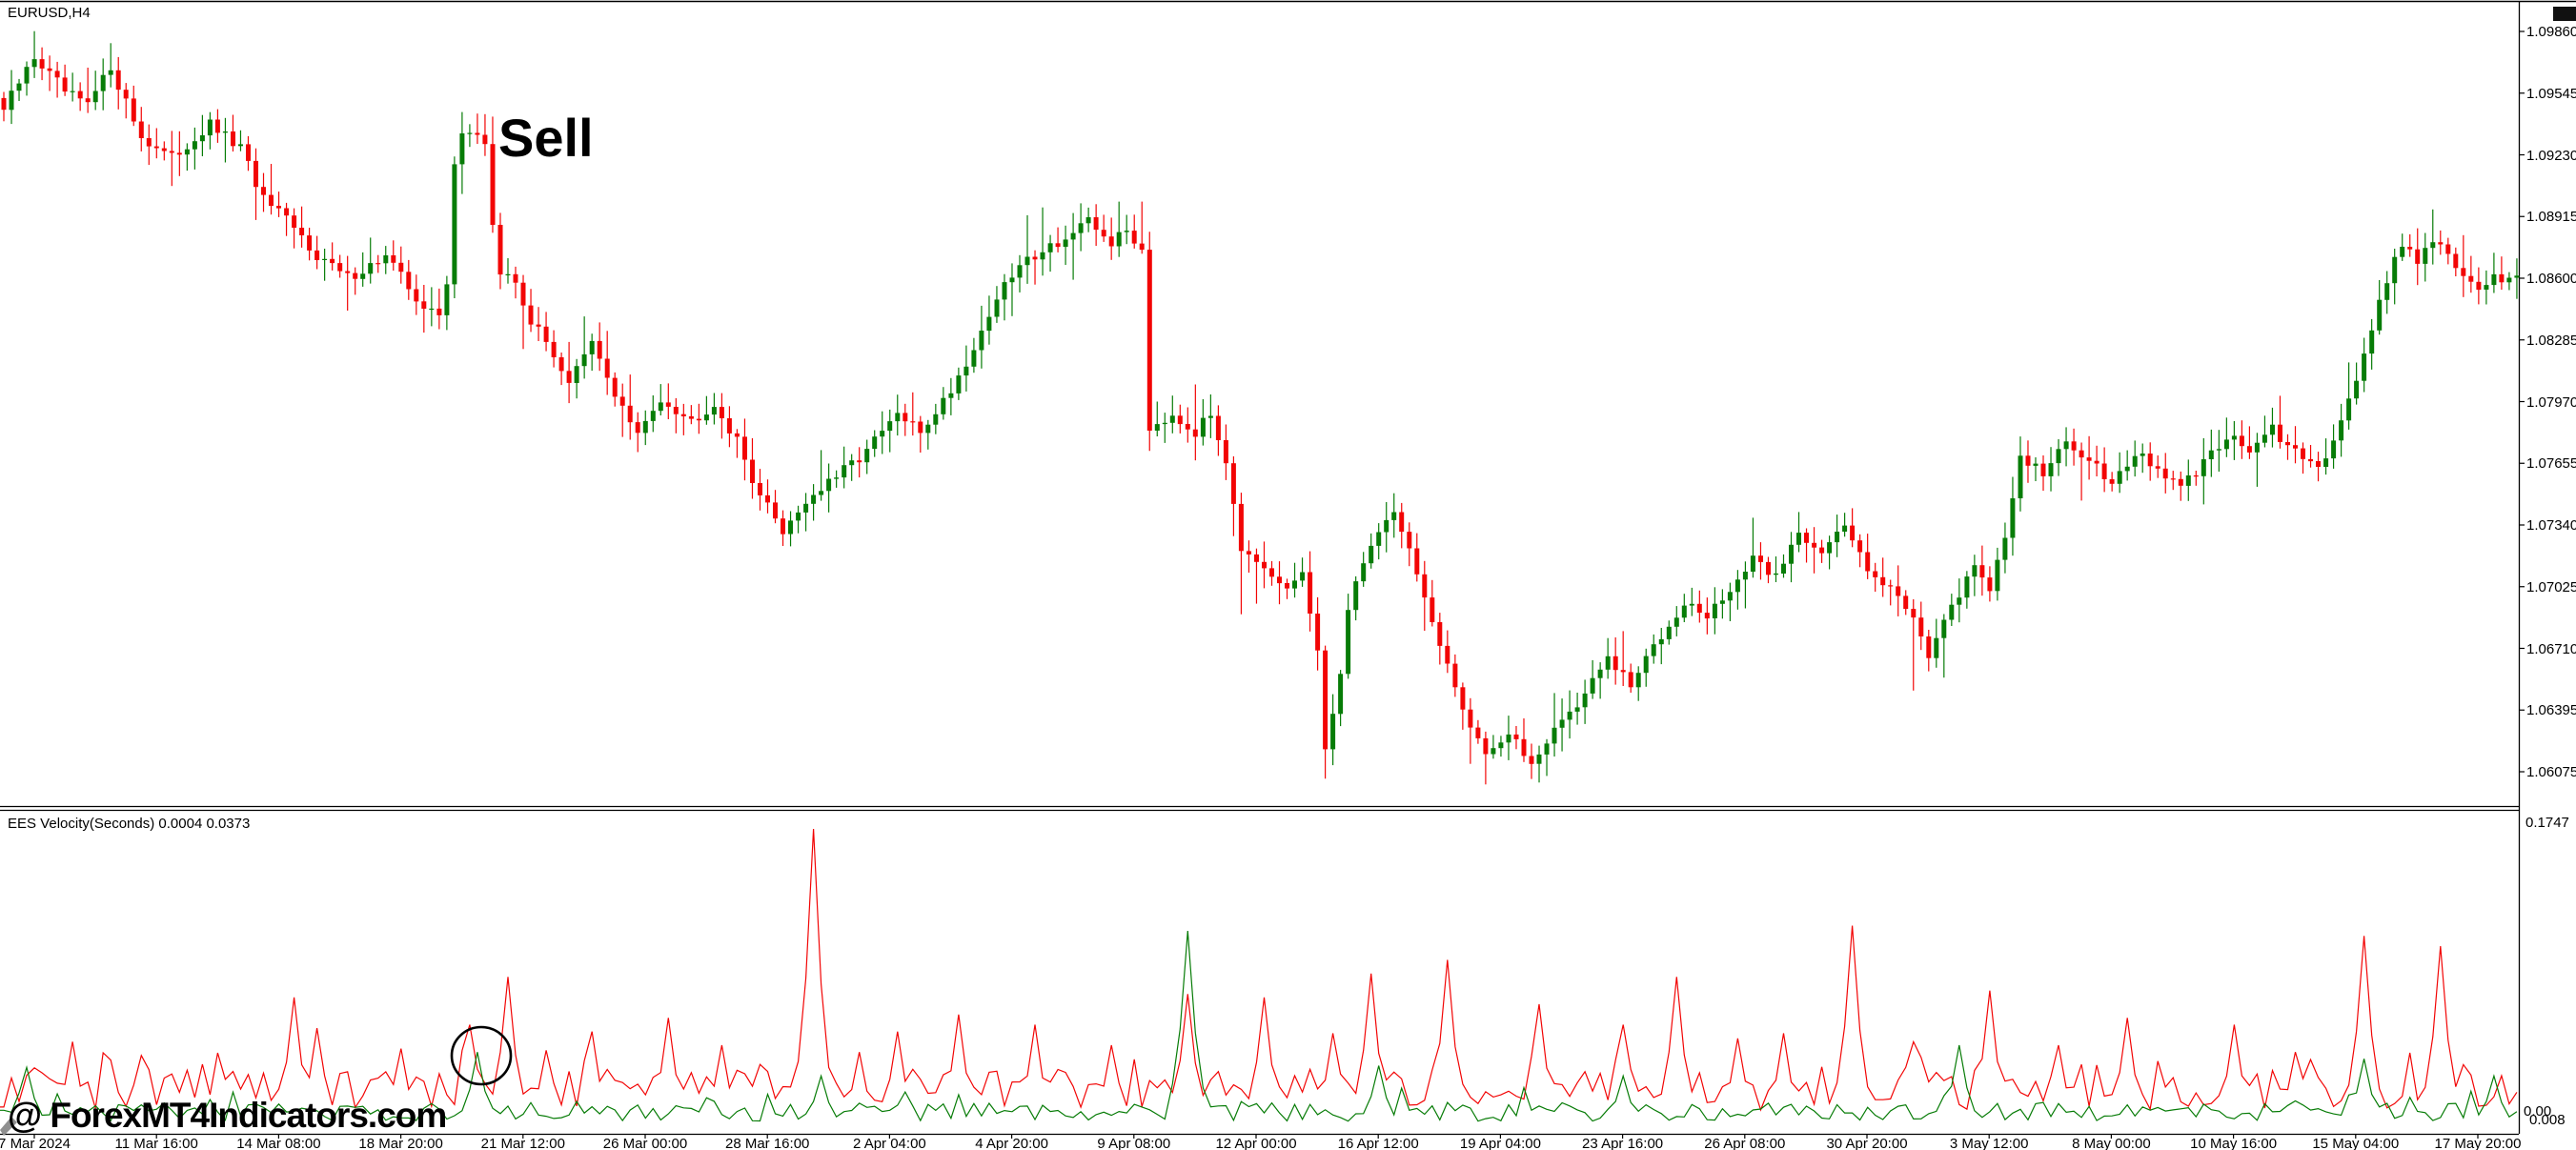 Image resolution: width=2576 pixels, height=1150 pixels. Describe the element at coordinates (2551, 464) in the screenshot. I see `price-axis-label: 1.07655` at that location.